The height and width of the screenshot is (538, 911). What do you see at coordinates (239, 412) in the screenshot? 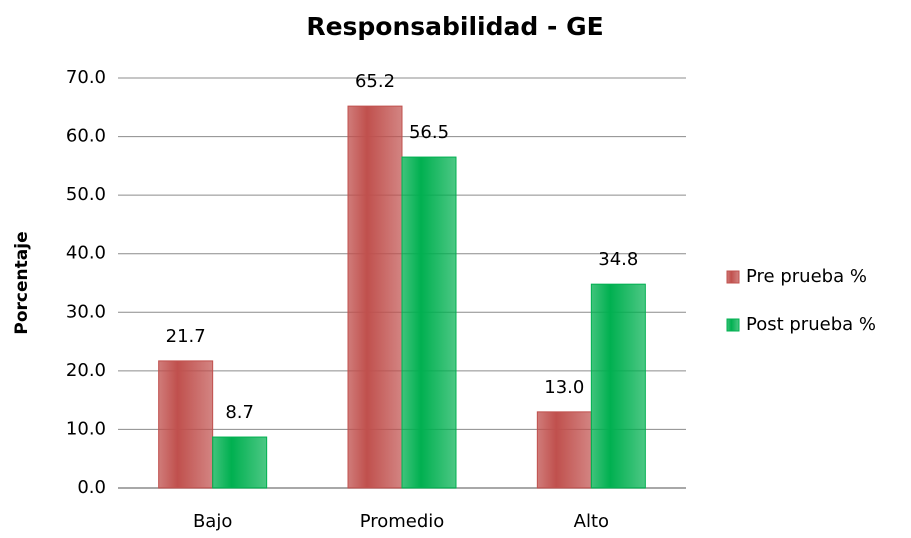
I see `data-label: 8.7` at bounding box center [239, 412].